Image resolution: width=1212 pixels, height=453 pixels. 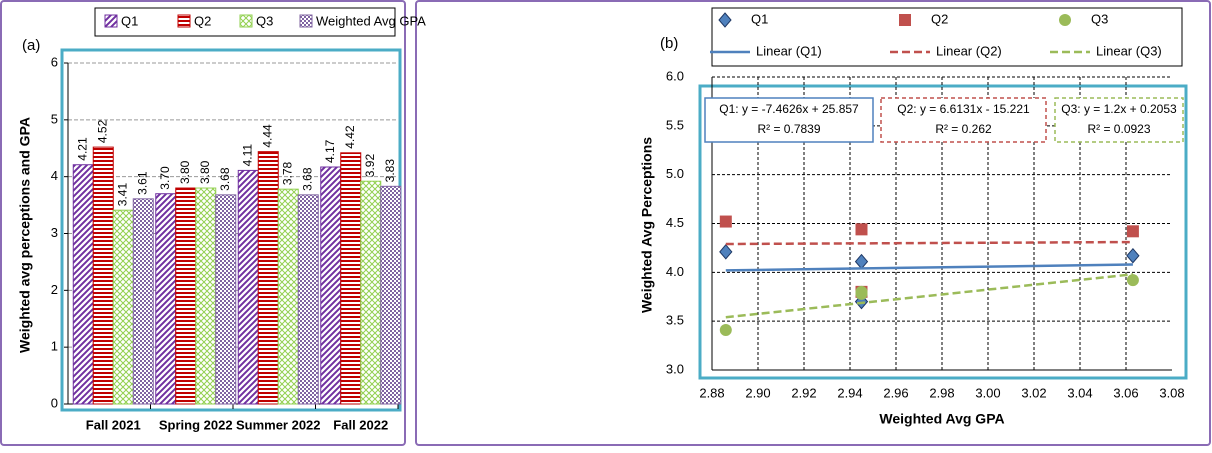 I want to click on value-label: 3.41, so click(x=122, y=195).